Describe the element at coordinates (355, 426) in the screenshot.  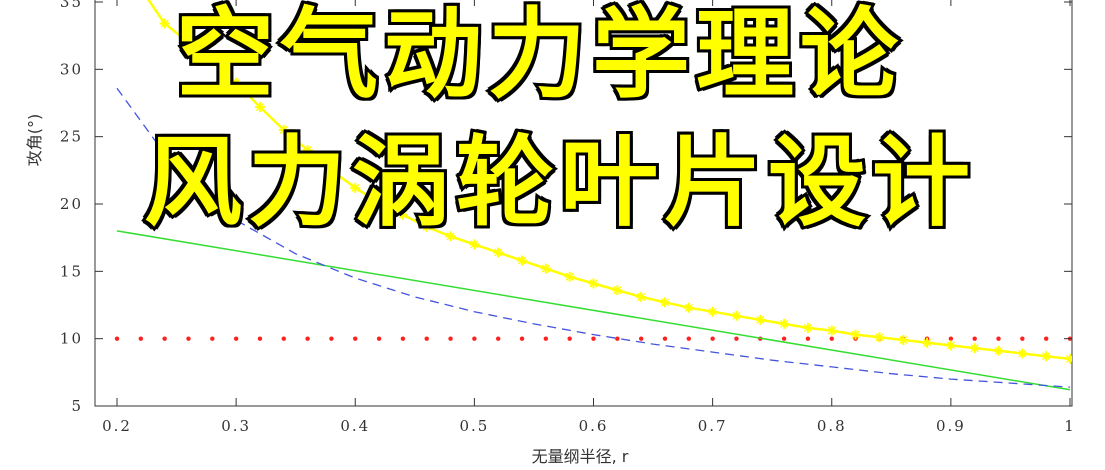
I see `x-tick-label: 0.4` at that location.